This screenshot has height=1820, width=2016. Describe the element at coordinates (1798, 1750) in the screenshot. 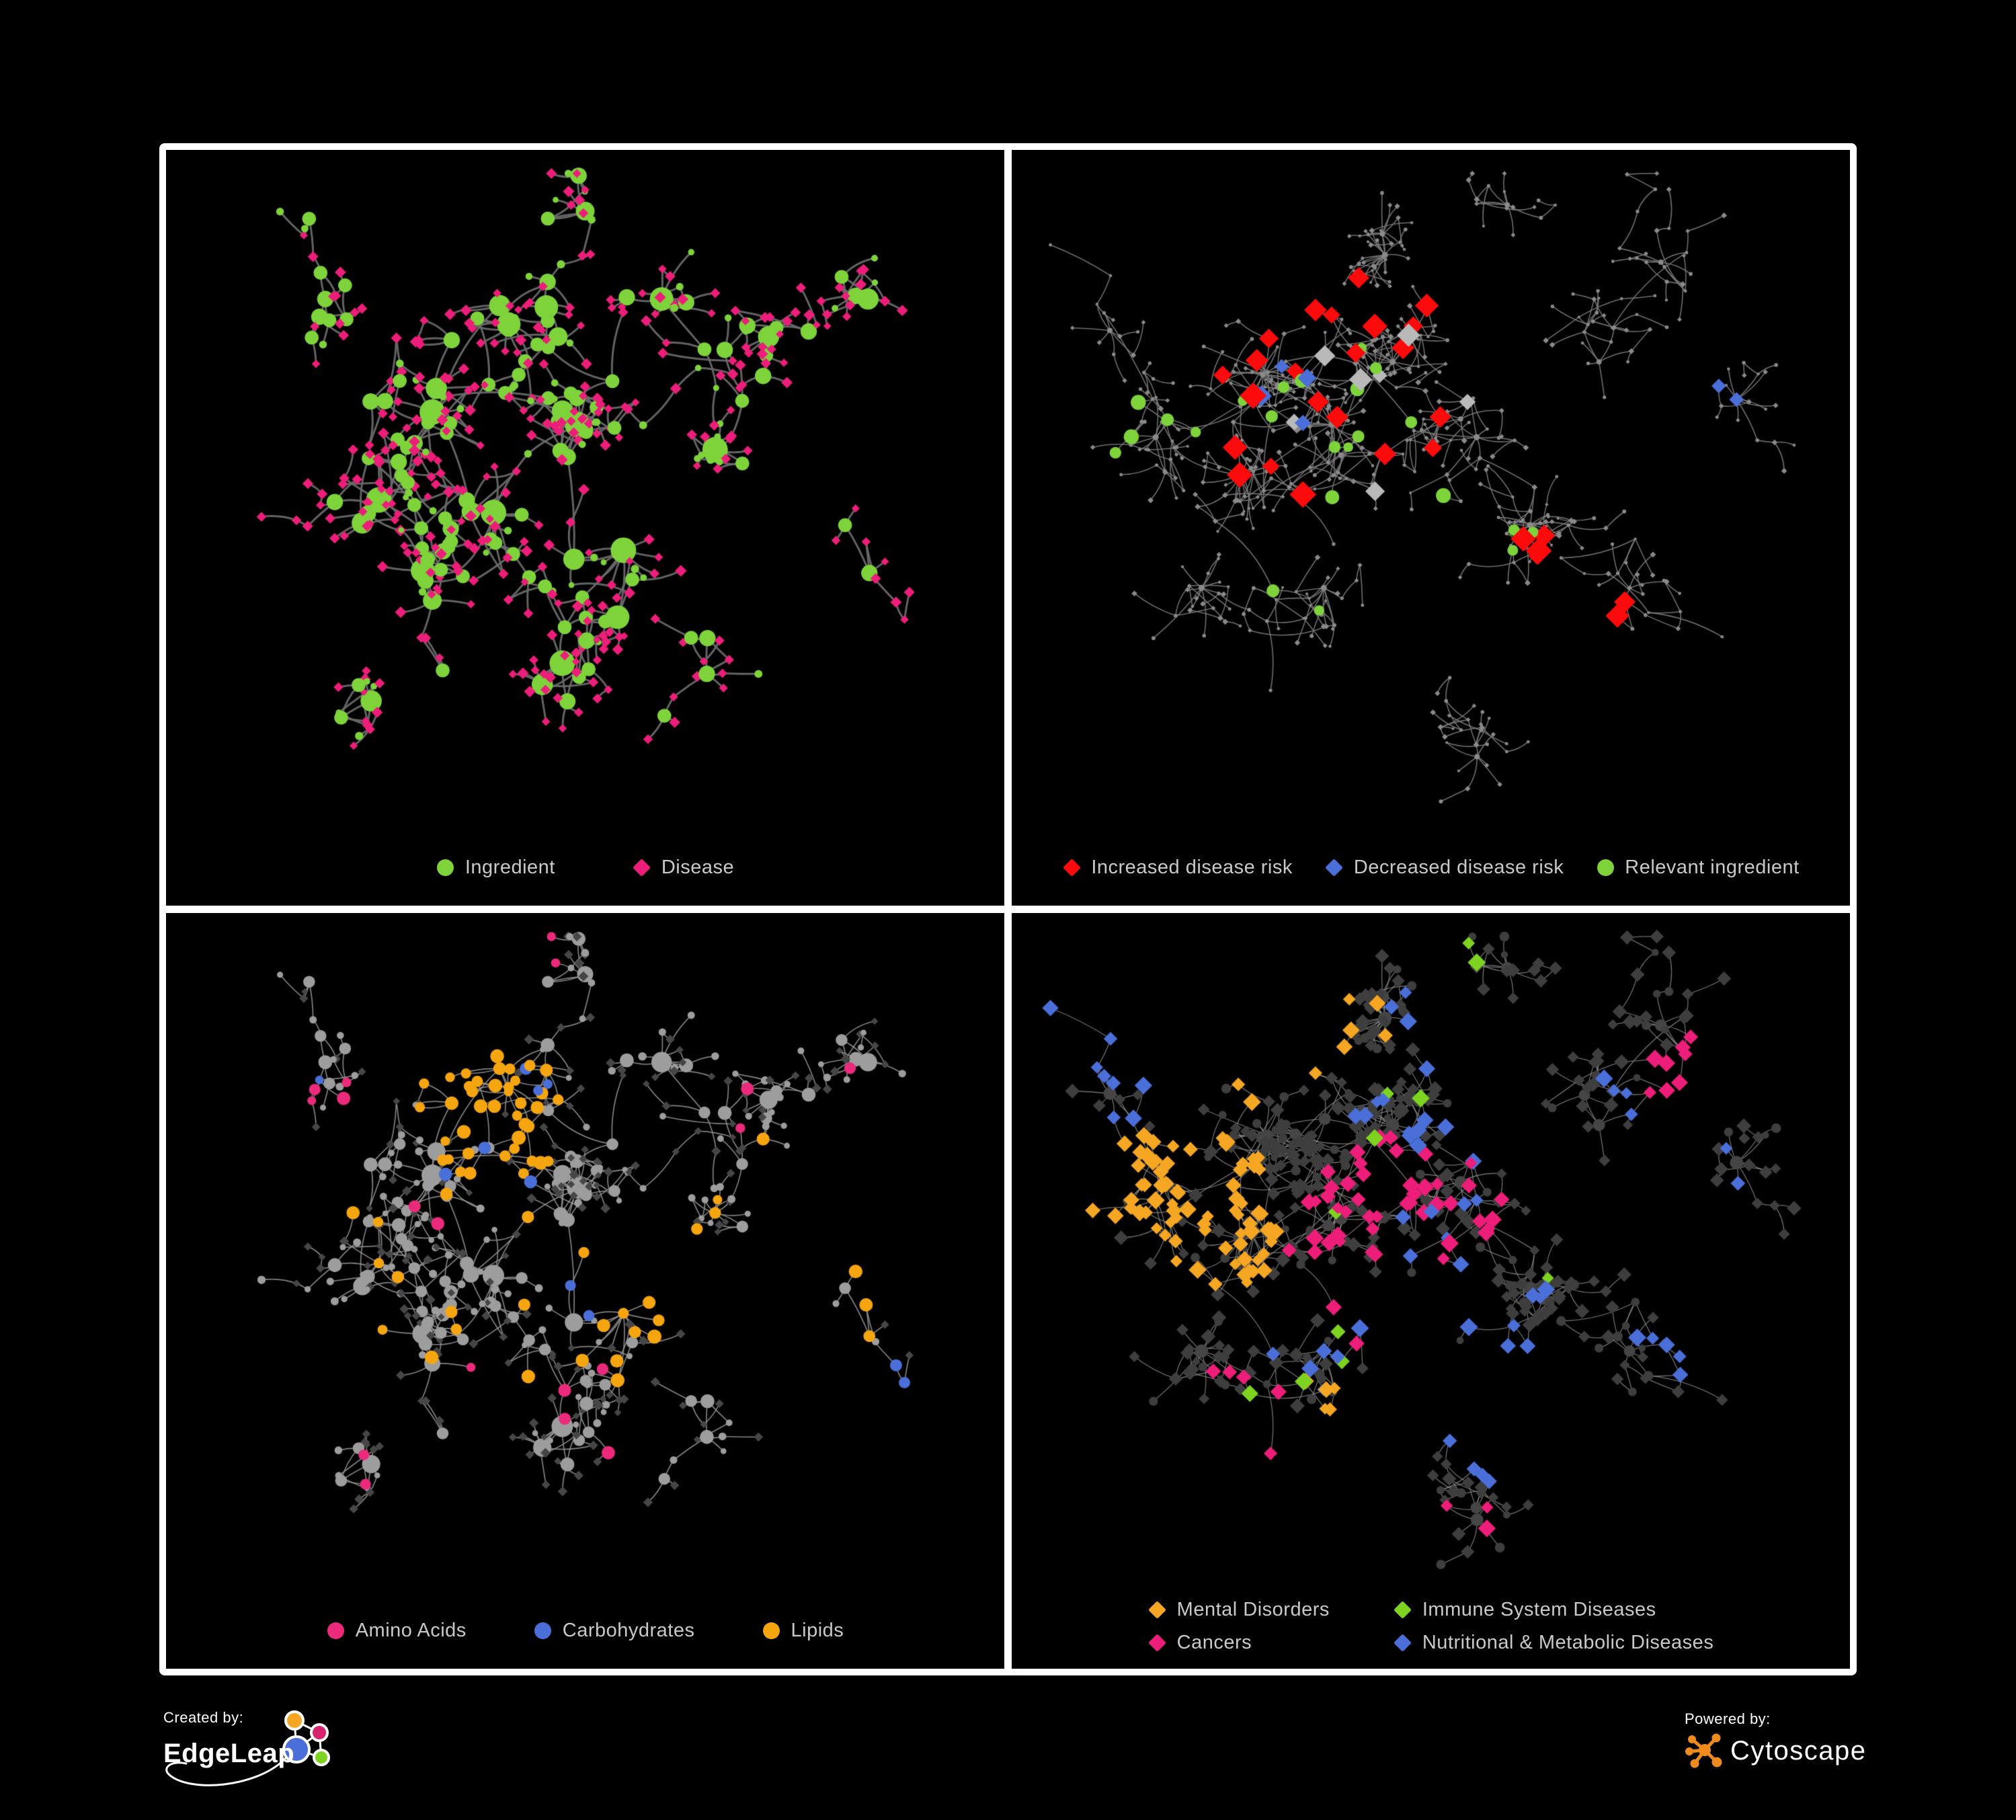

I see `cytoscape-wordmark: Cytoscape` at that location.